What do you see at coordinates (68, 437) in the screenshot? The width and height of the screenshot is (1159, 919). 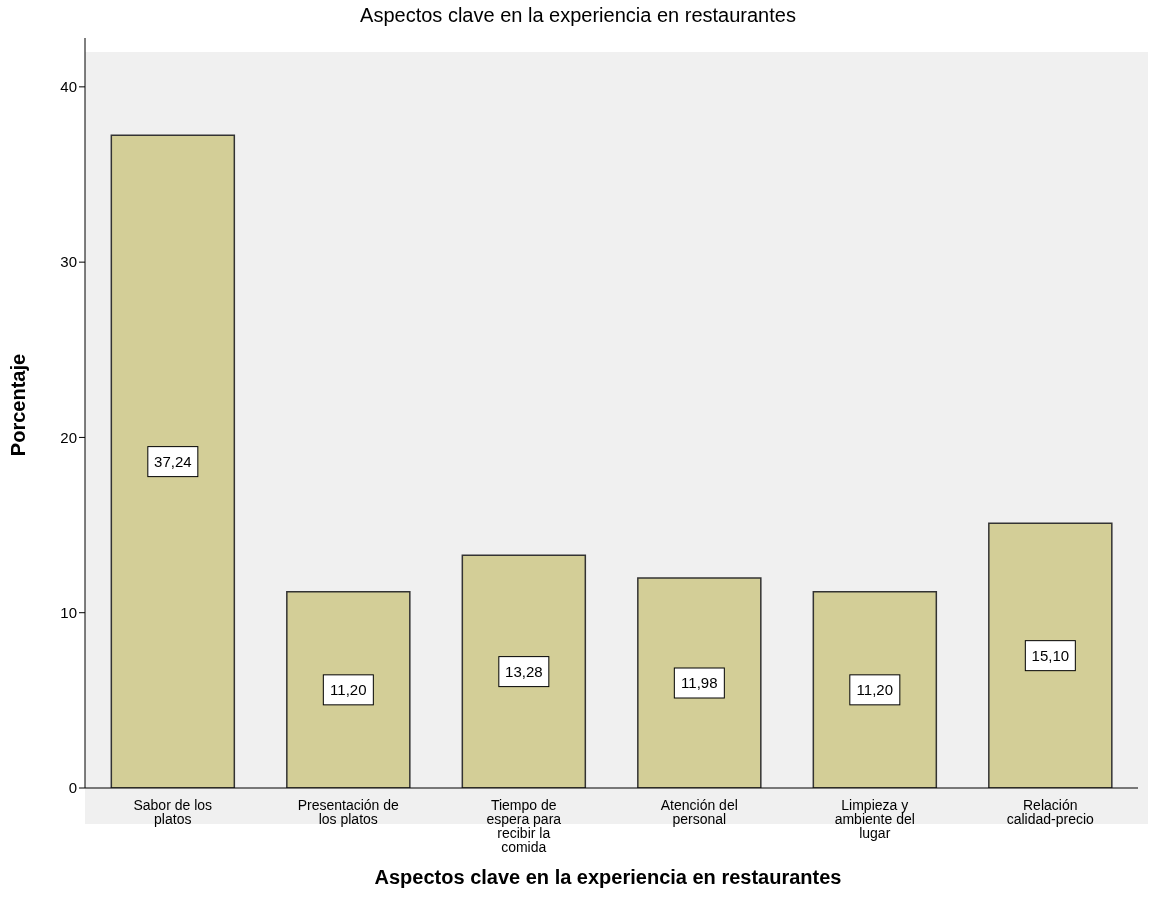 I see `y-tick-label: 20` at bounding box center [68, 437].